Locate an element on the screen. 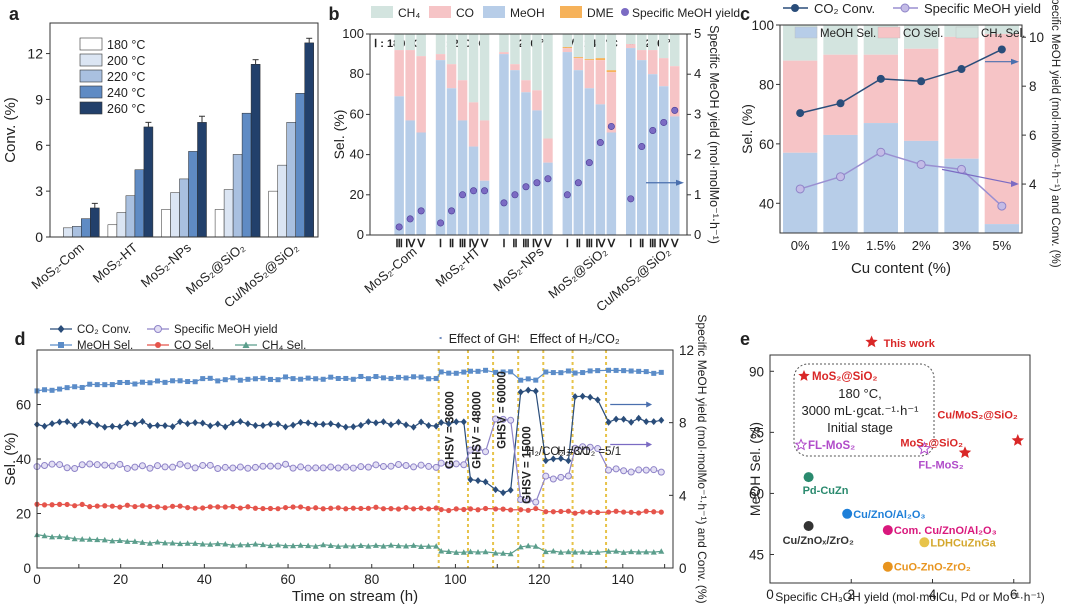  legend-label: 220 °C is located at coordinates (126, 77).